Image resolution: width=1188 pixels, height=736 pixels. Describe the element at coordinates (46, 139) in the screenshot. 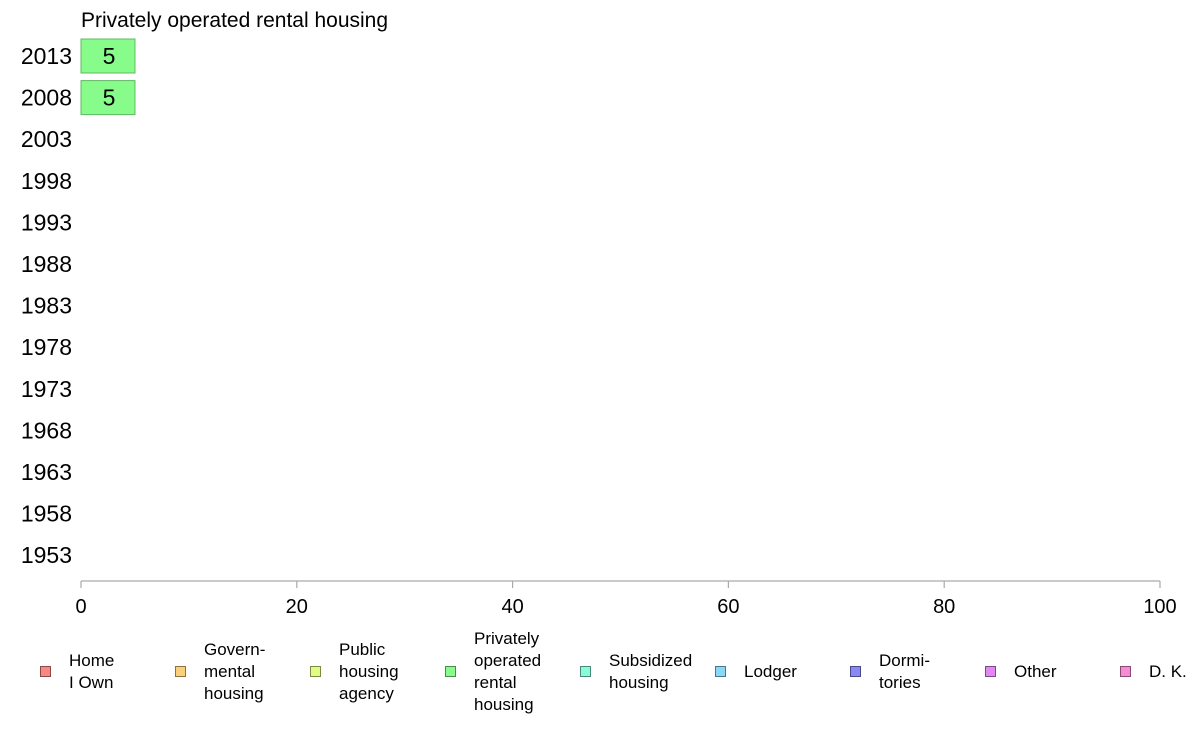

I see `y-tick-label: 2003` at that location.